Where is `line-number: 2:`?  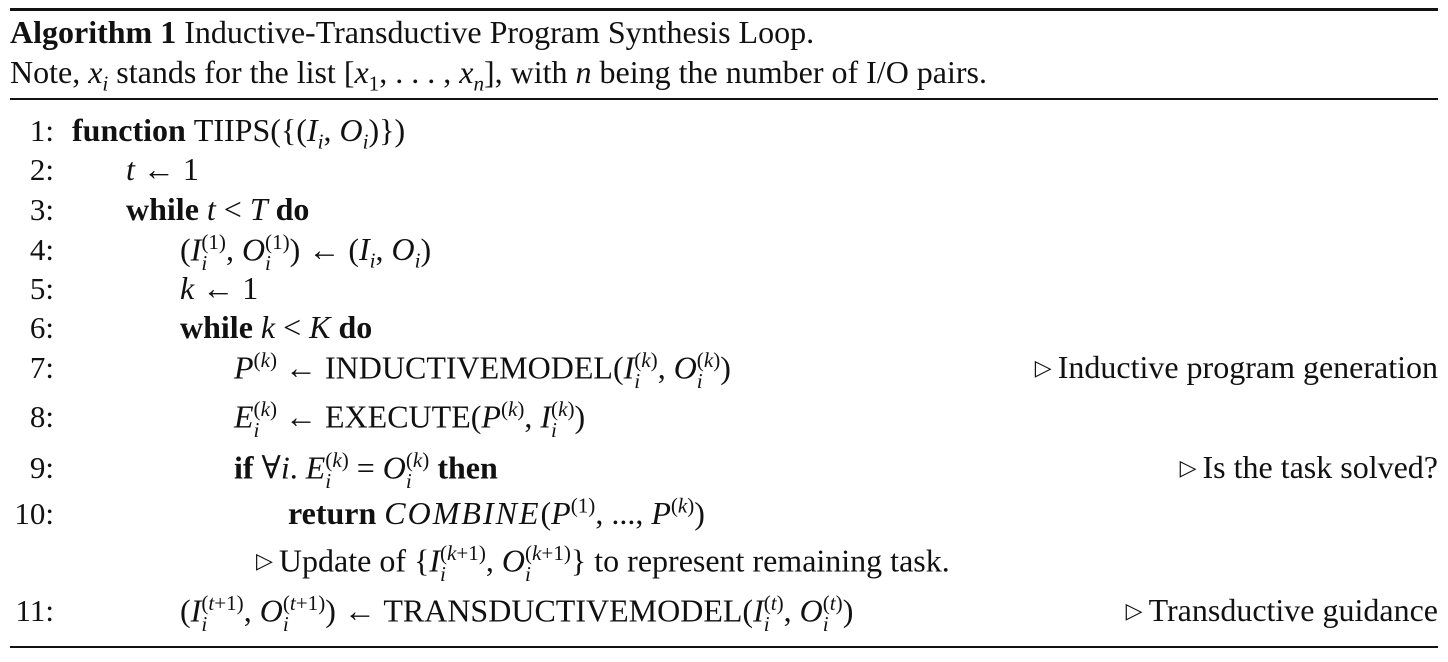
line-number: 2: is located at coordinates (41, 169).